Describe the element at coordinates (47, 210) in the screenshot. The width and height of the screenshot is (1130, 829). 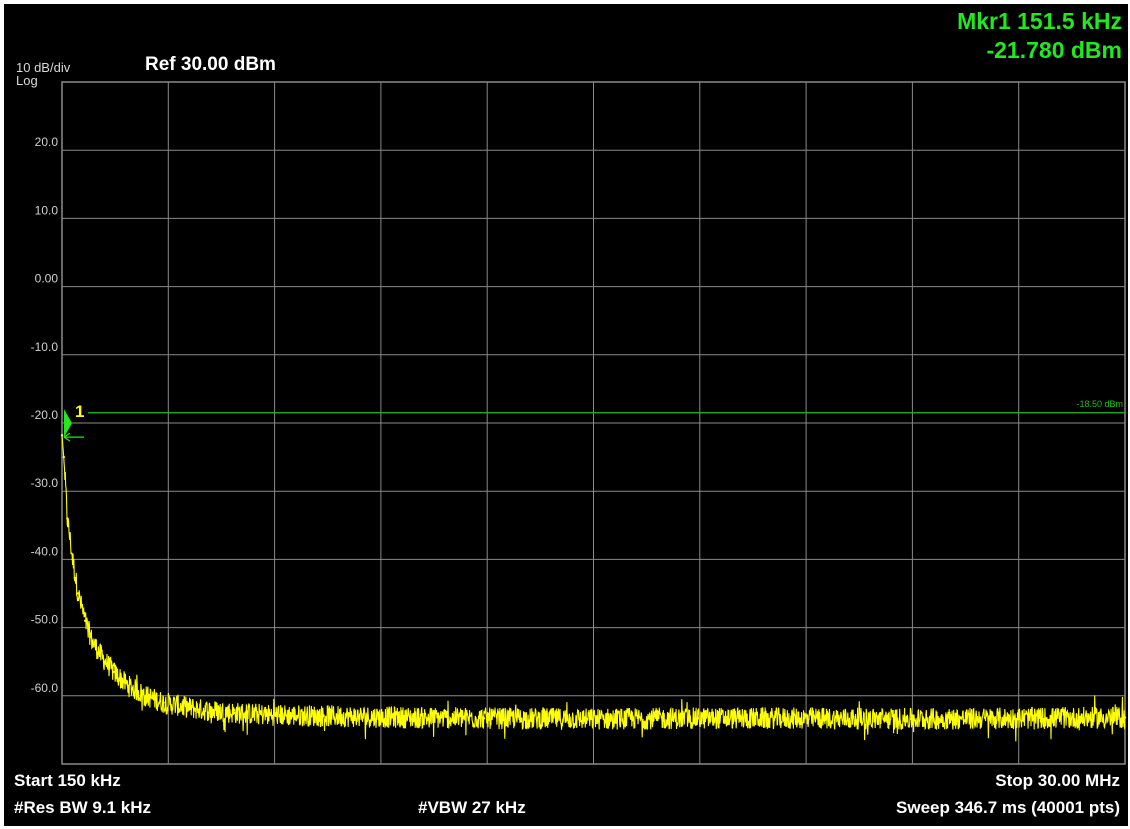
I see `y-tick-label: 10.0` at that location.